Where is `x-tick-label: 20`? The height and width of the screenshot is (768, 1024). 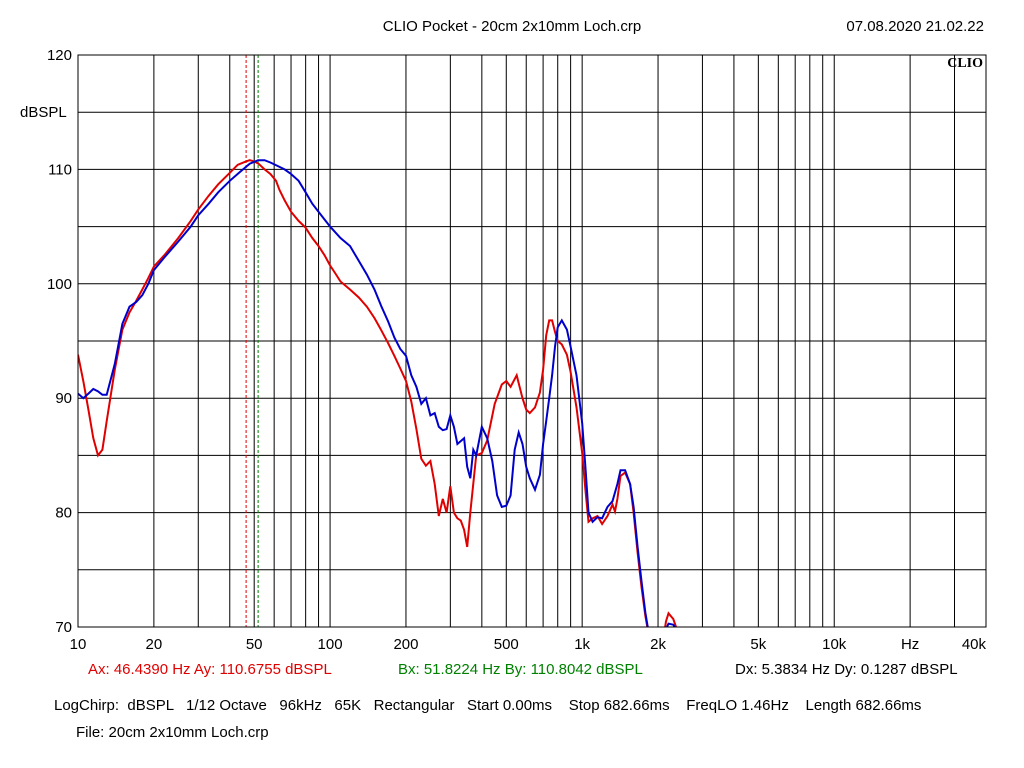 x-tick-label: 20 is located at coordinates (154, 644).